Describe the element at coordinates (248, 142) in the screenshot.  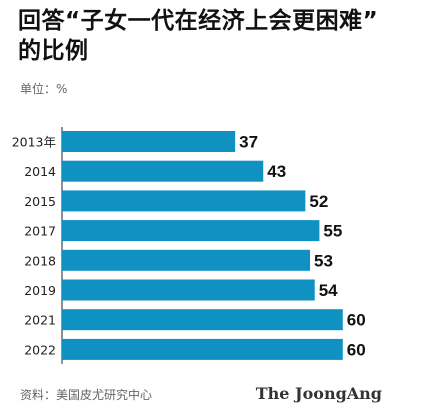
I see `bar-value-label: 37` at that location.